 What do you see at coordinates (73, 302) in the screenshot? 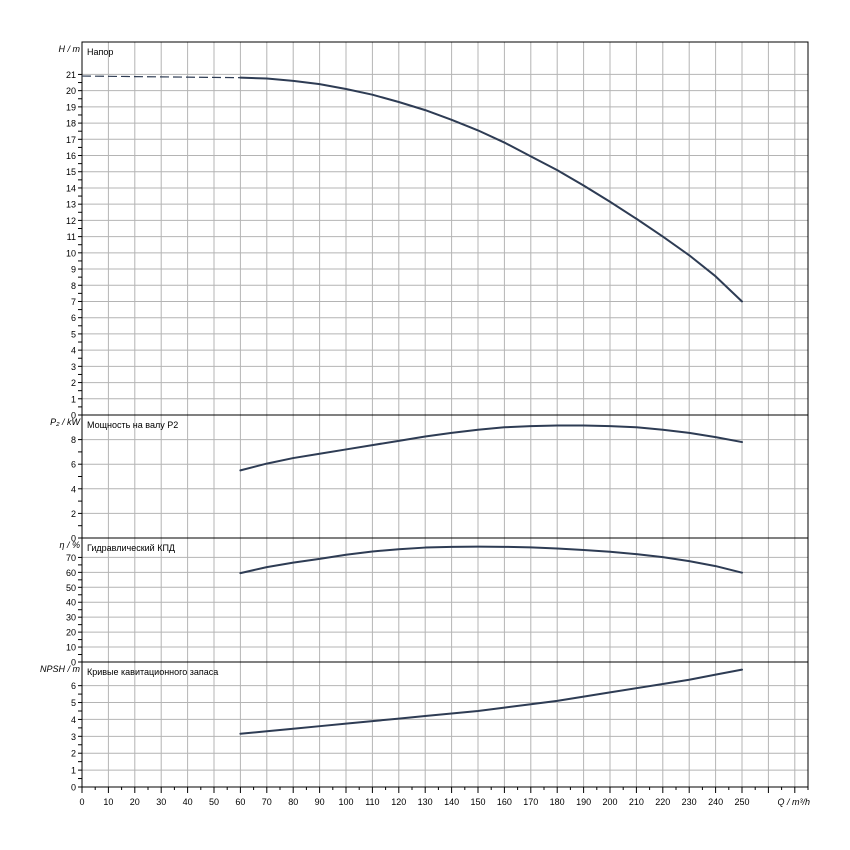
I see `y-tick-label: 7` at bounding box center [73, 302].